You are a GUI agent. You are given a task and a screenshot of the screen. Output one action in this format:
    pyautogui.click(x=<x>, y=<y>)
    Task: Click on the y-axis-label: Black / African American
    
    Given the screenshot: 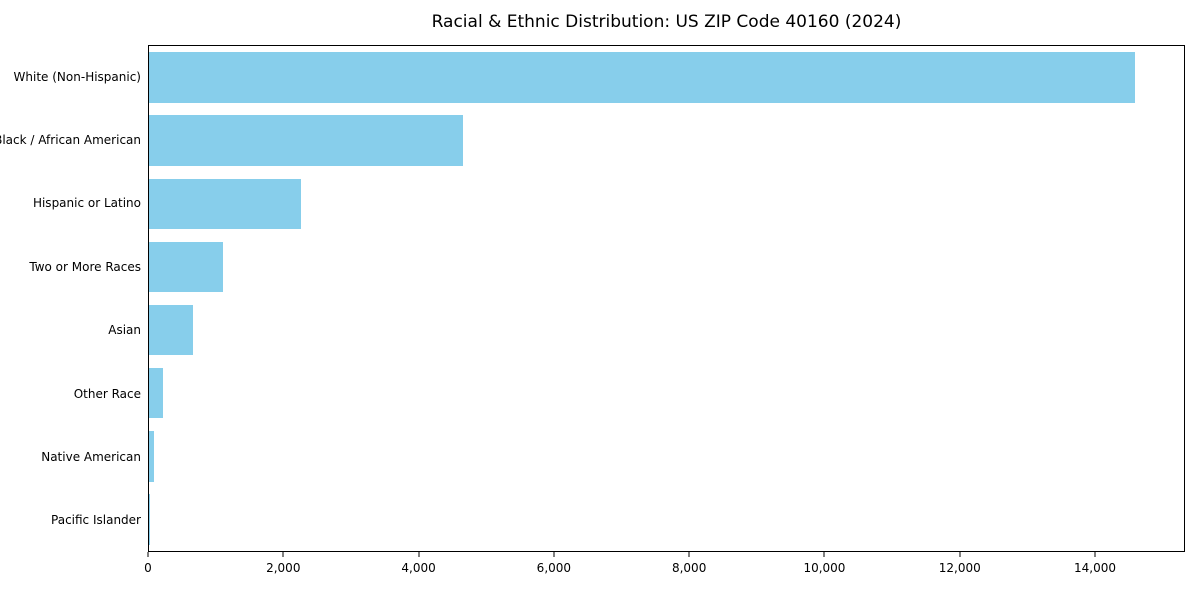 What is the action you would take?
    pyautogui.click(x=70, y=140)
    